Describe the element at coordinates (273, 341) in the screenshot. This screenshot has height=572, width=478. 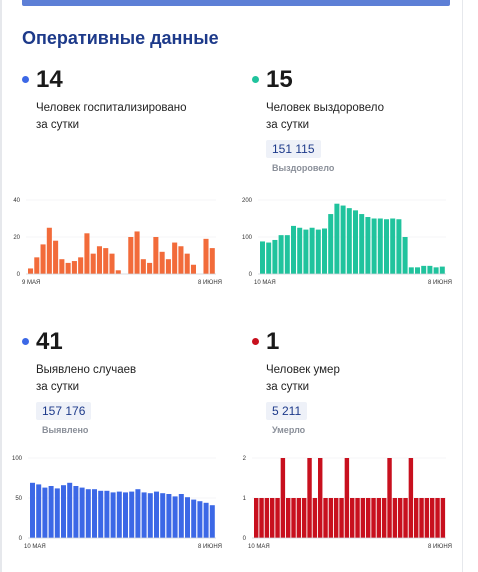
I see `deaths-value: 1` at that location.